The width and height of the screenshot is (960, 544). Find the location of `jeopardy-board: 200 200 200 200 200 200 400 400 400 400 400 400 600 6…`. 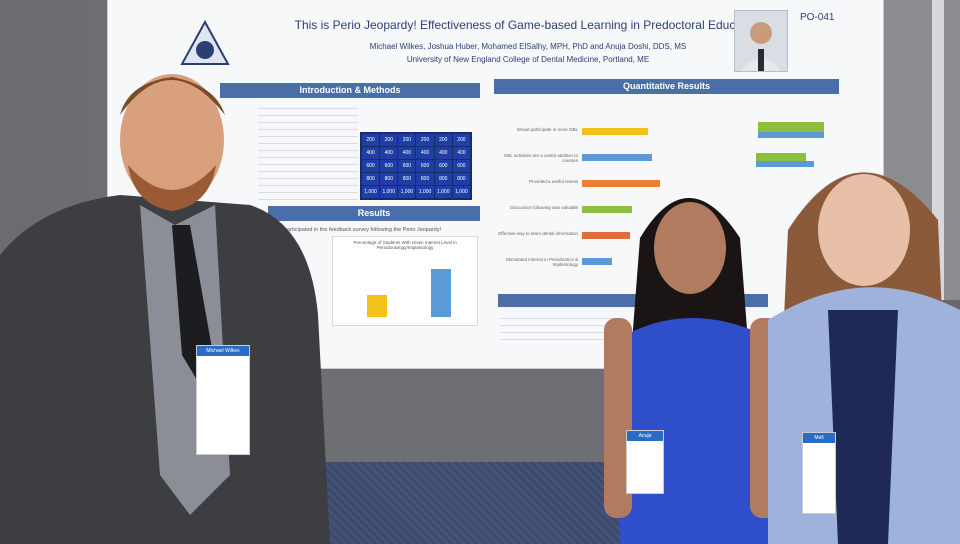

jeopardy-board: 200 200 200 200 200 200 400 400 400 400 400 400 600 6… is located at coordinates (416, 166).